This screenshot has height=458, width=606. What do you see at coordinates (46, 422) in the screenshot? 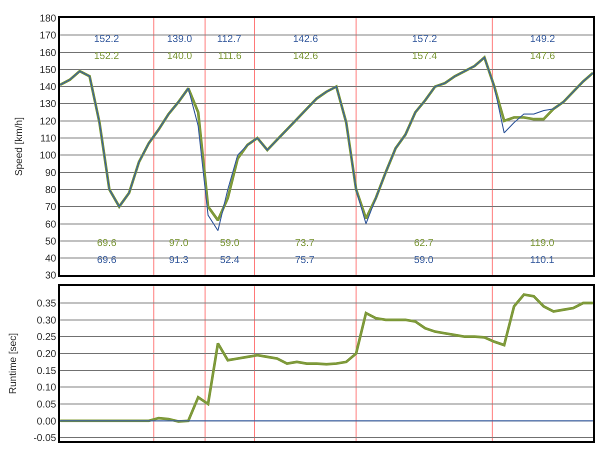
I see `y-tick-label: 0.00` at bounding box center [46, 422].